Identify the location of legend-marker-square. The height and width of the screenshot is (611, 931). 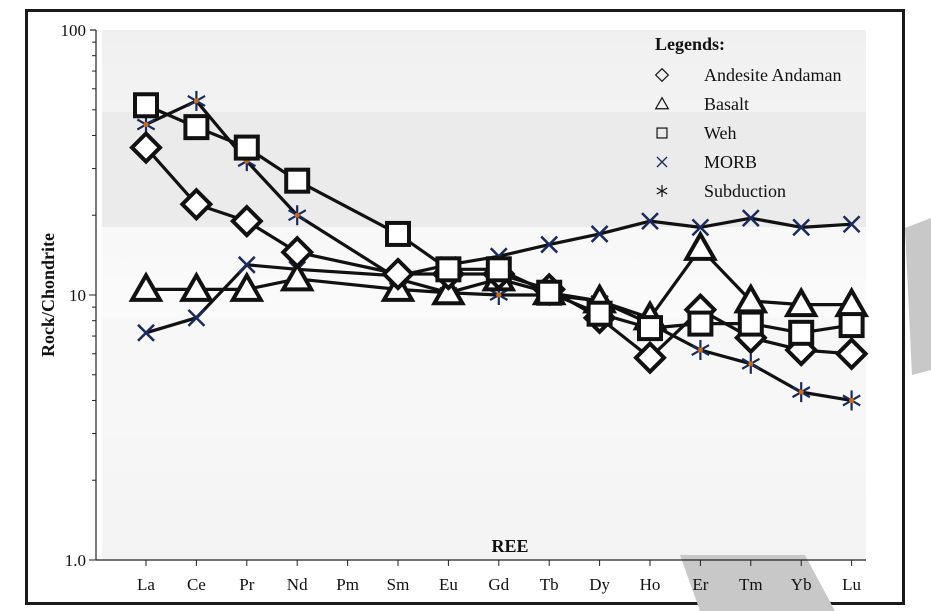
(662, 133).